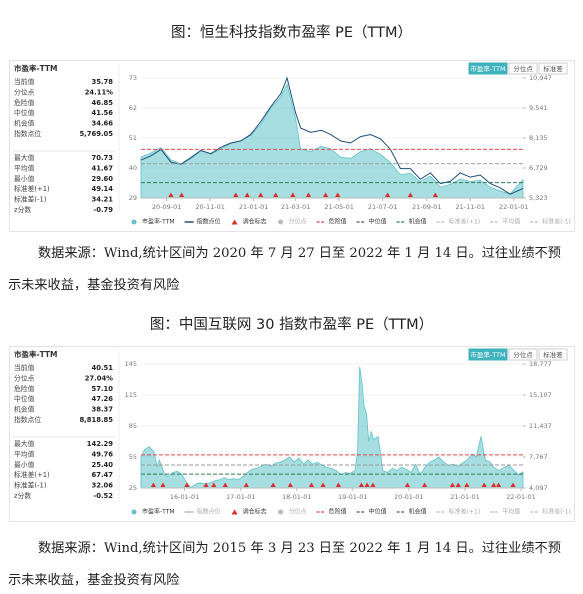 The image size is (583, 594). Describe the element at coordinates (27, 419) in the screenshot. I see `stat-label: 指数点位` at that location.